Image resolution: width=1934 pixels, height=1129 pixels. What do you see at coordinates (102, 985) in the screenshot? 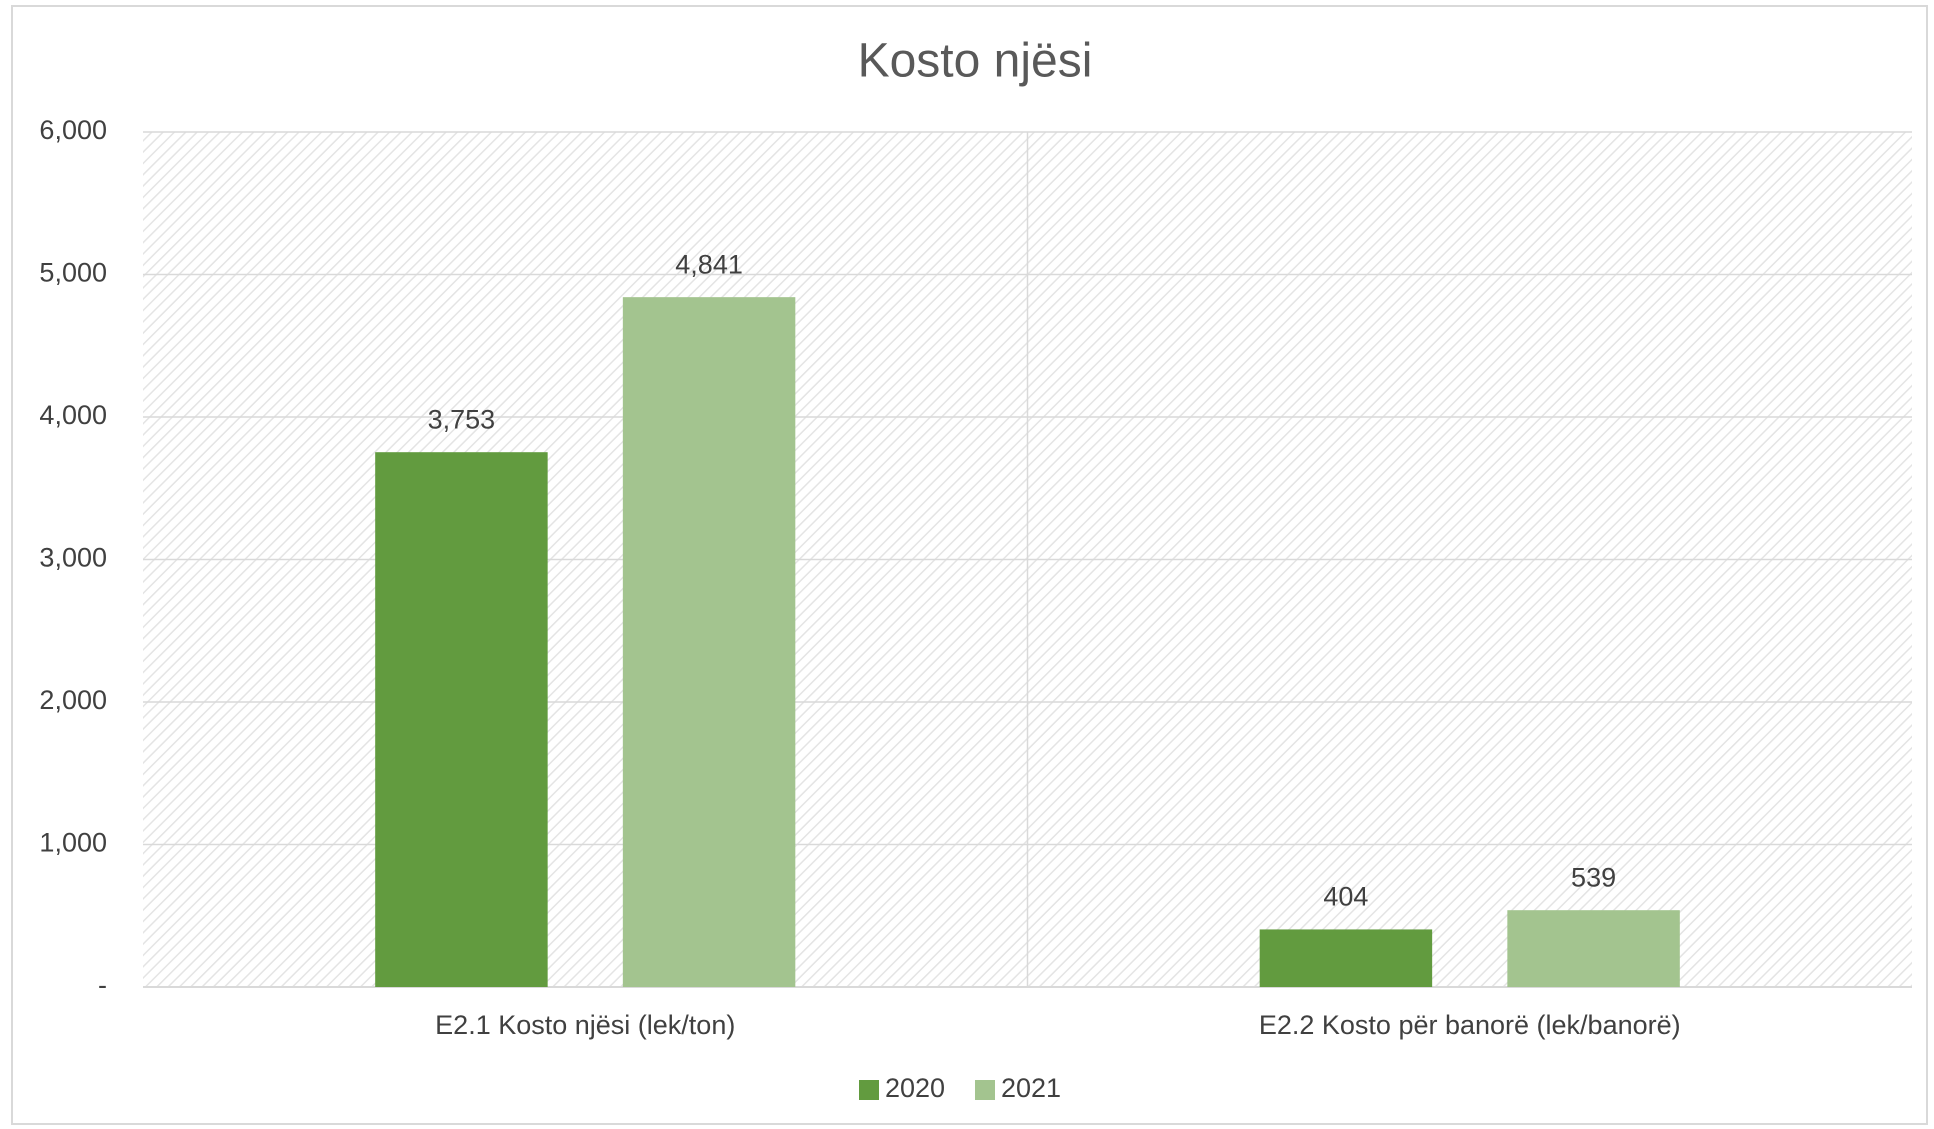
I see `y-tick-label: -` at bounding box center [102, 985].